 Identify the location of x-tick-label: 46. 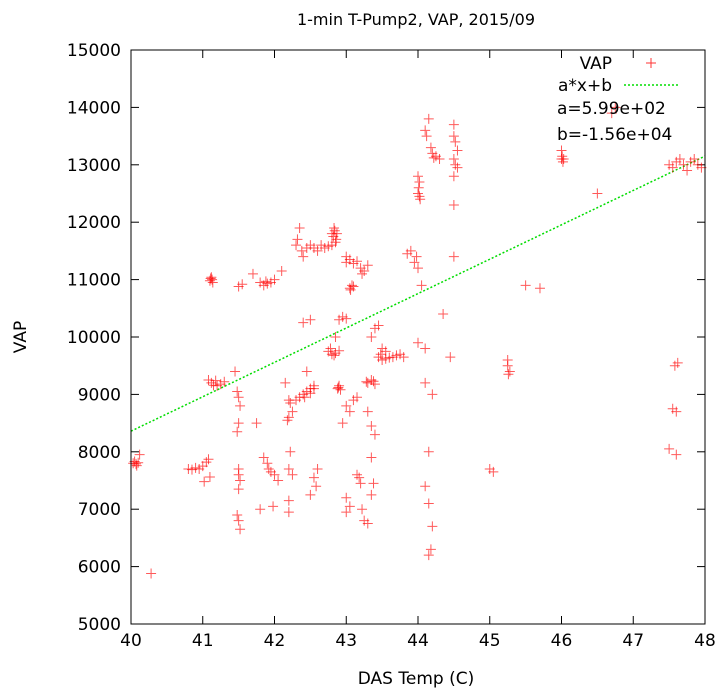
(562, 641).